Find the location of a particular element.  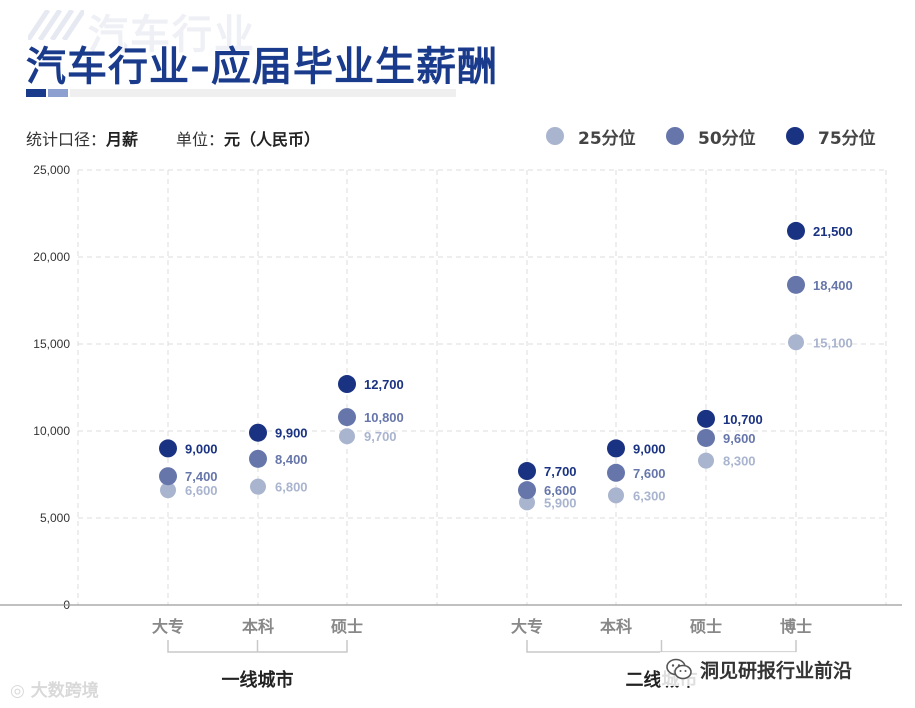

y-tick-label: 5,000 is located at coordinates (55, 518).